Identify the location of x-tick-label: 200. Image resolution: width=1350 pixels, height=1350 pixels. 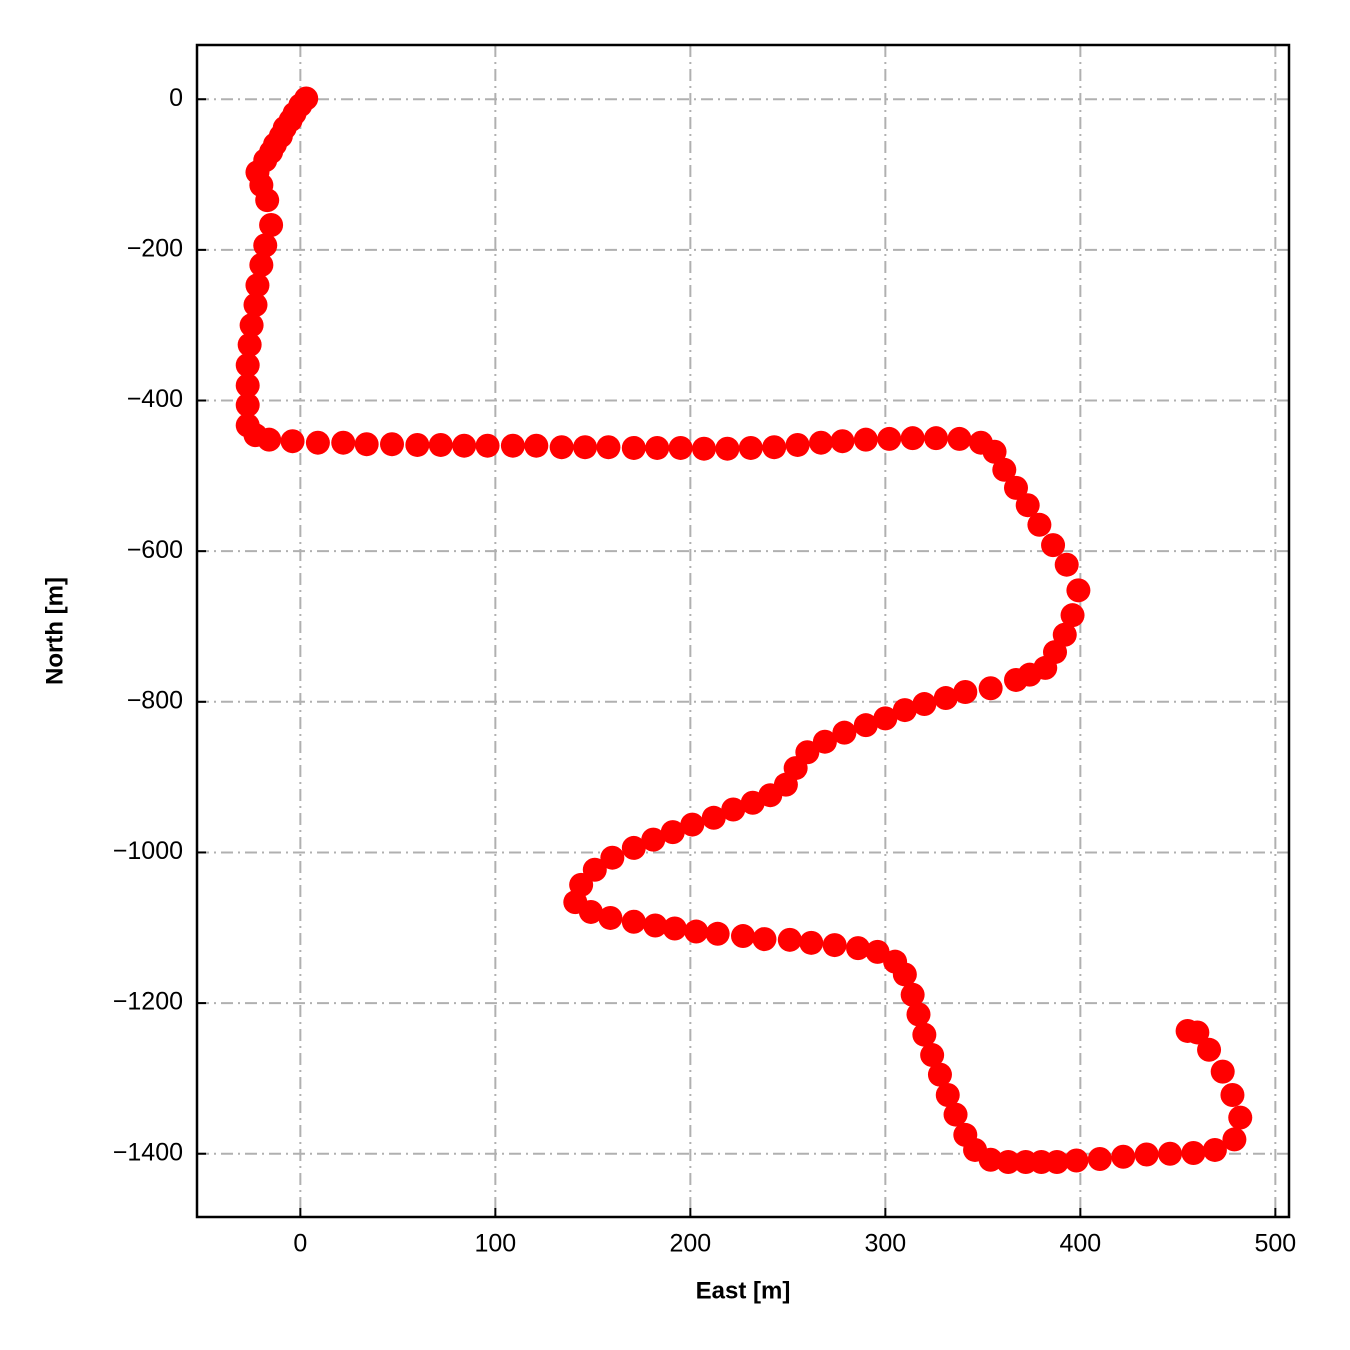
(690, 1244).